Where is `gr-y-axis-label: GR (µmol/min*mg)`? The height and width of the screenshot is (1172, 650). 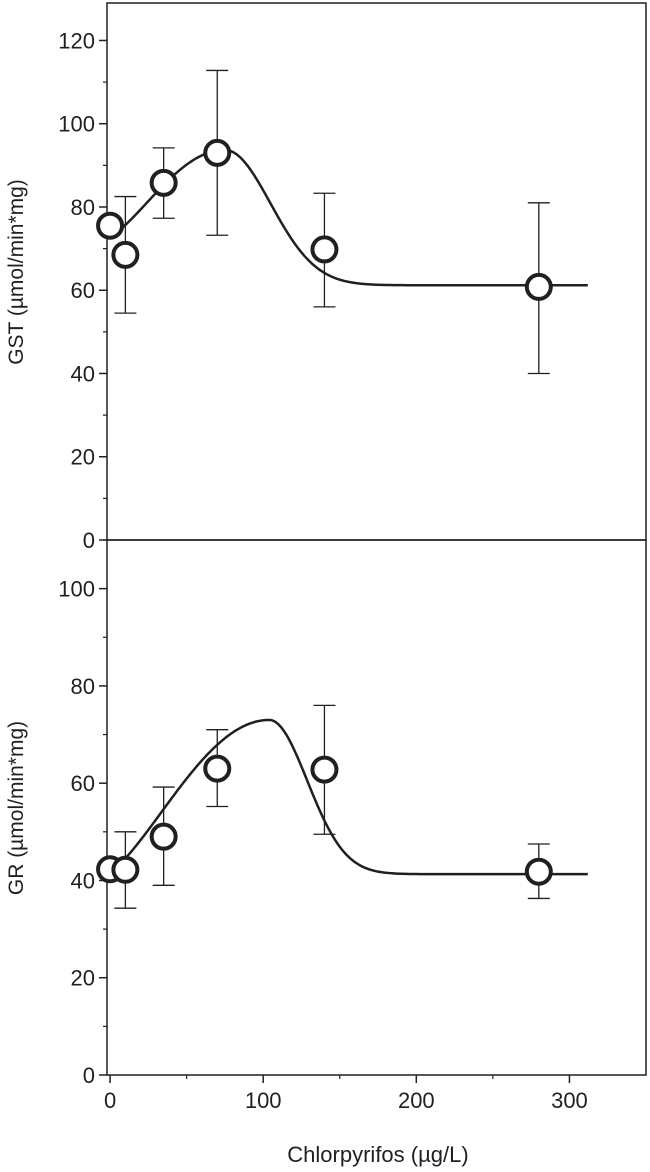
gr-y-axis-label: GR (µmol/min*mg) is located at coordinates (16, 808).